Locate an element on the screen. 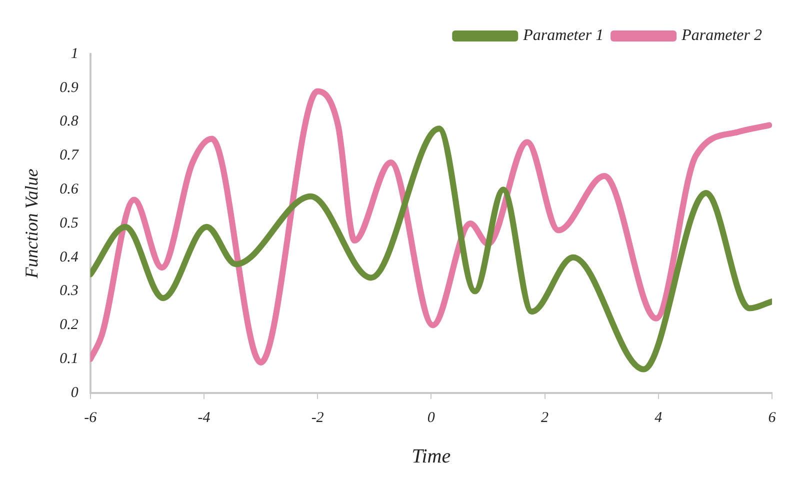  y-tick-label: 0.4 is located at coordinates (69, 257).